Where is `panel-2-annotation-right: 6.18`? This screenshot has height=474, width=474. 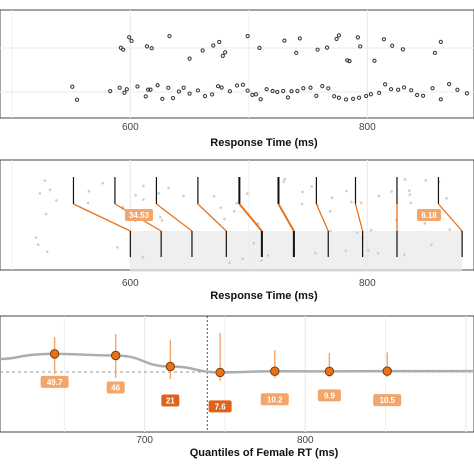
panel-2-annotation-right: 6.18 is located at coordinates (429, 215).